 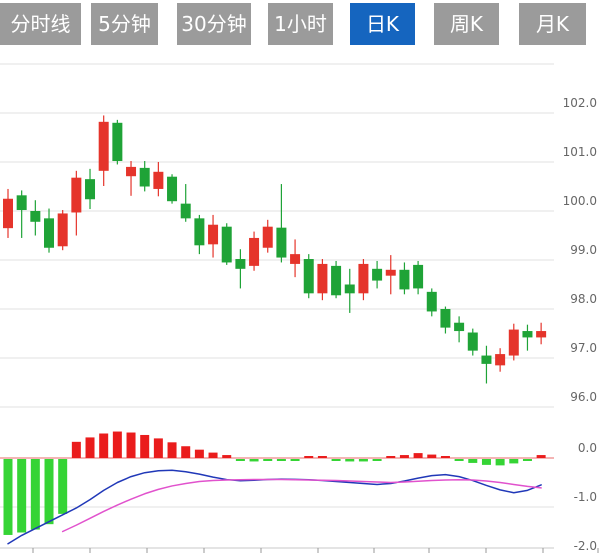 What do you see at coordinates (583, 250) in the screenshot?
I see `svg-text: 99.0` at bounding box center [583, 250].